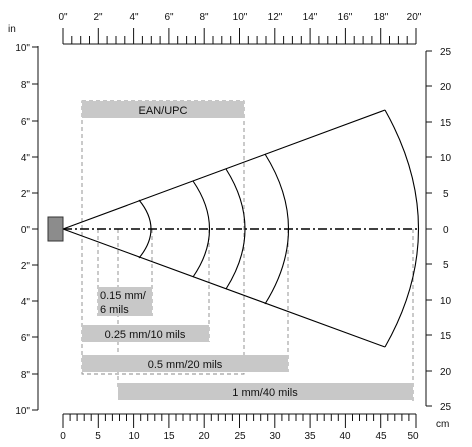 This screenshot has height=447, width=472. What do you see at coordinates (55, 229) in the screenshot?
I see `scanner-head` at bounding box center [55, 229].